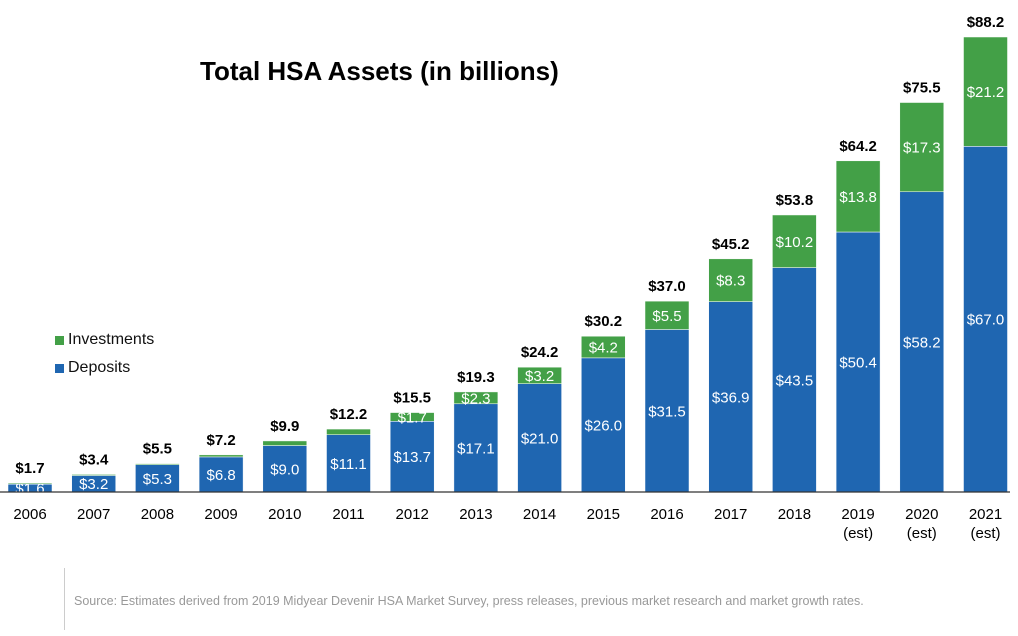 This screenshot has height=636, width=1018. I want to click on total-label: $7.2, so click(220, 440).